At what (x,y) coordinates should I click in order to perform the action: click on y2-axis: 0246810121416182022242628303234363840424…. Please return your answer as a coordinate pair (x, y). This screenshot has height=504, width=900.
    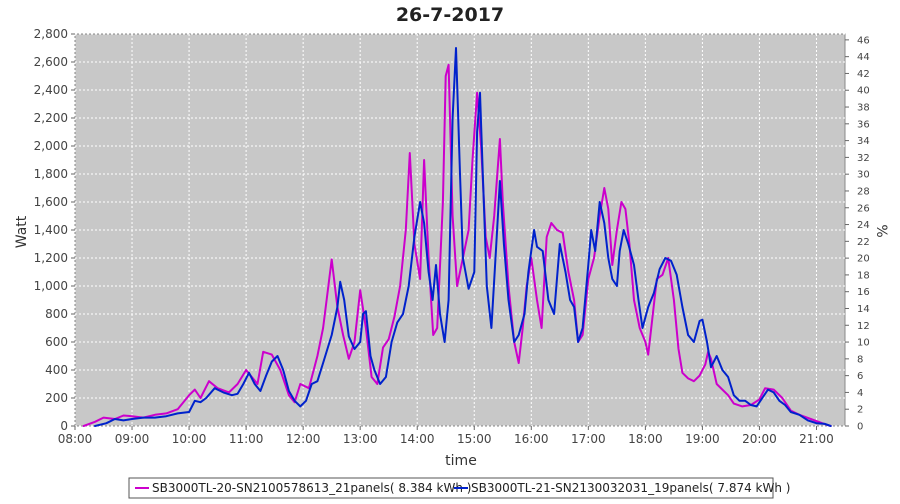
    Looking at the image, I should click on (857, 234).